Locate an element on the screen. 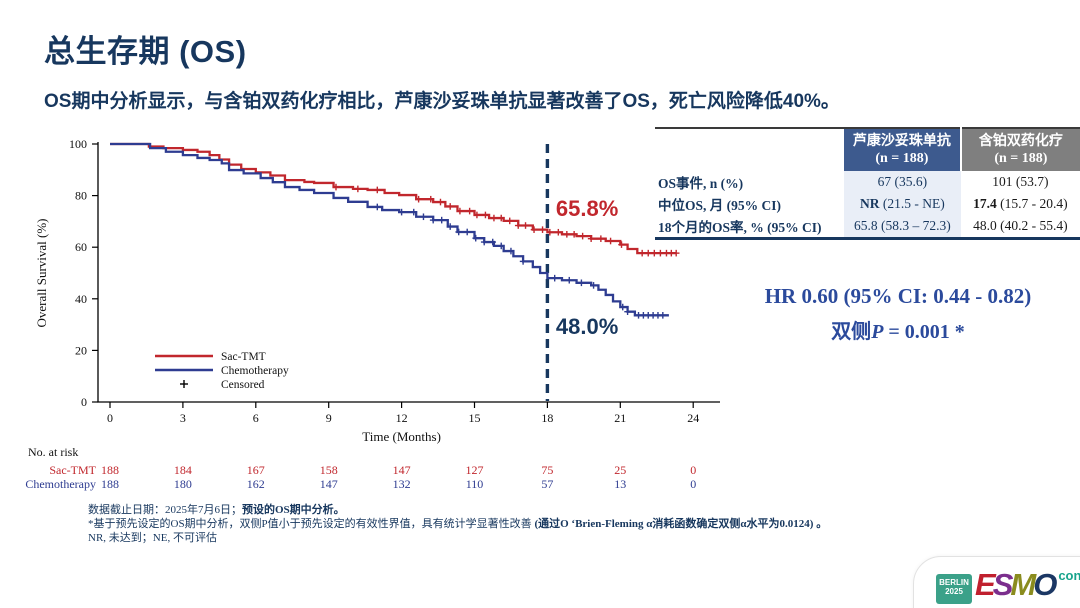  svg-text: 18 is located at coordinates (547, 418).